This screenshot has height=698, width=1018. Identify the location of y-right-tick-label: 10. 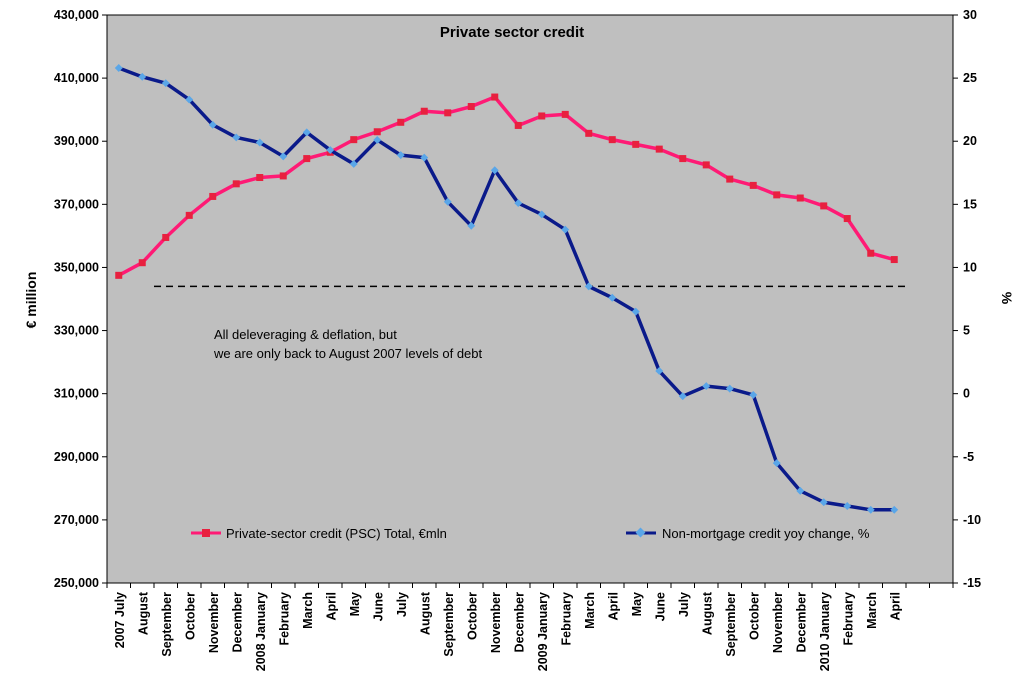
(970, 267).